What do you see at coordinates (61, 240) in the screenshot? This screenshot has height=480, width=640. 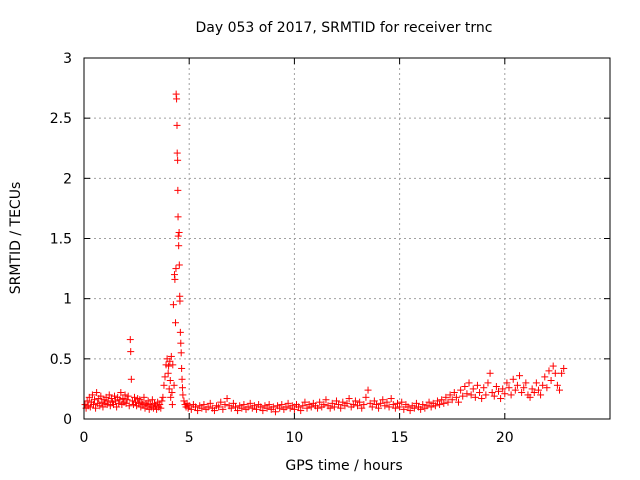 I see `y-tick-label: 1.5` at bounding box center [61, 240].